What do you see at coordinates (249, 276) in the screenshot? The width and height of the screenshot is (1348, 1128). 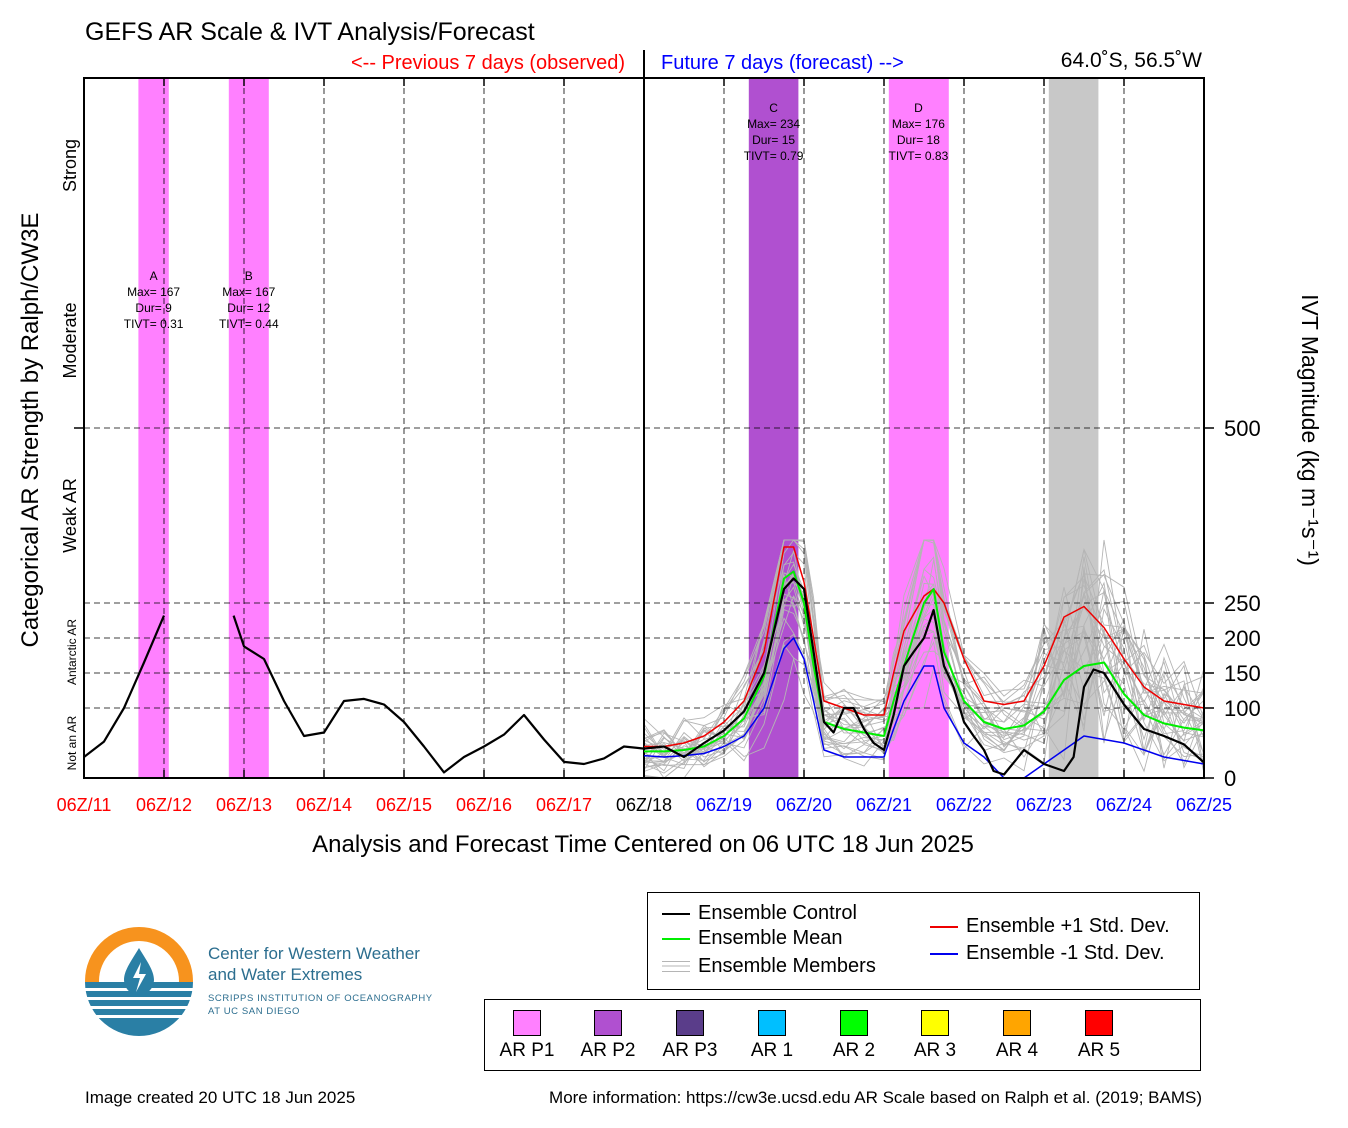 I see `event-B-id: B` at bounding box center [249, 276].